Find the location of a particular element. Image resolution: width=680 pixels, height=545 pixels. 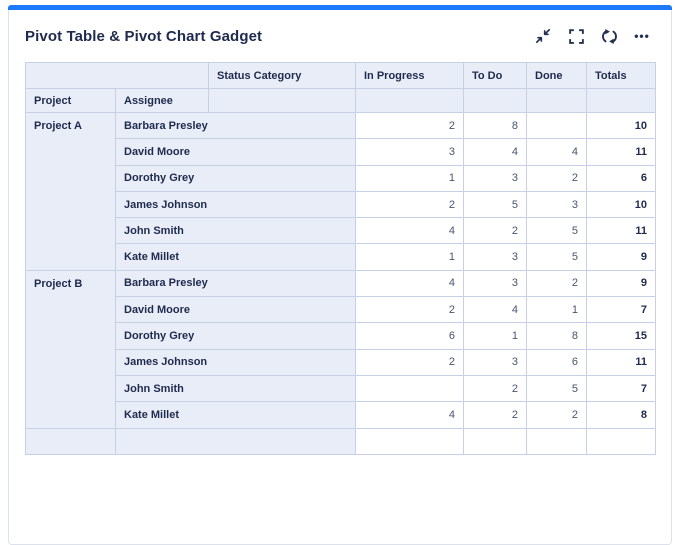

refresh-button is located at coordinates (609, 36).